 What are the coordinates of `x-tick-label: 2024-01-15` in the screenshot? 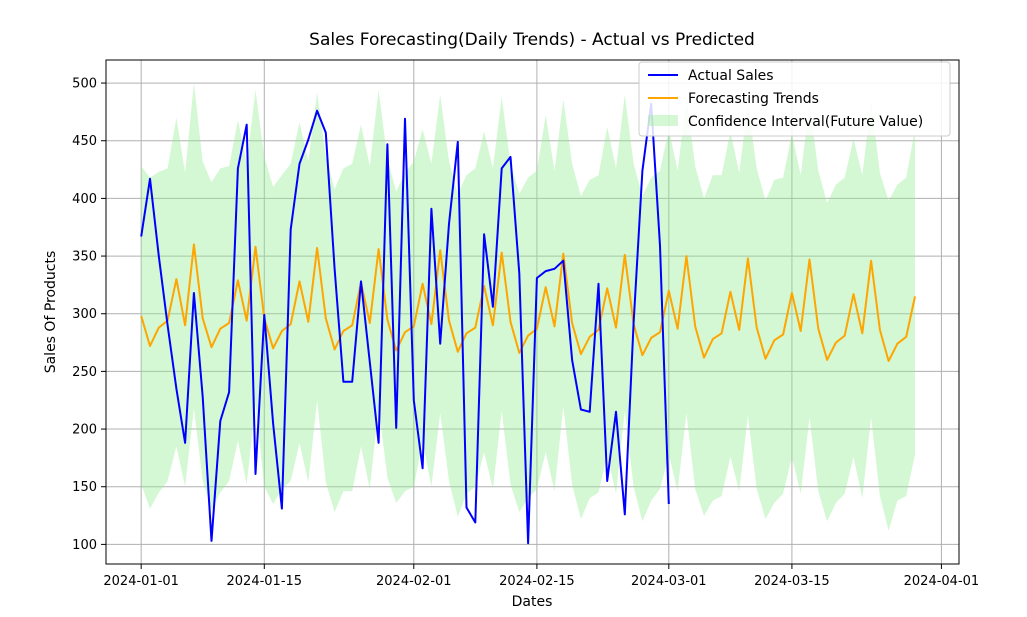 It's located at (265, 581).